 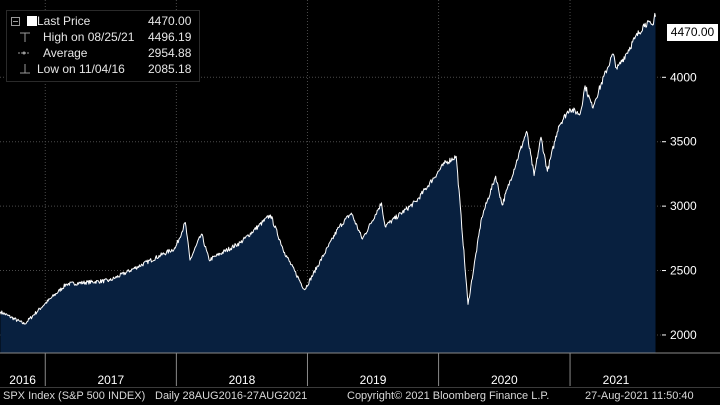 I want to click on legend-value: 4470.00, so click(x=170, y=21).